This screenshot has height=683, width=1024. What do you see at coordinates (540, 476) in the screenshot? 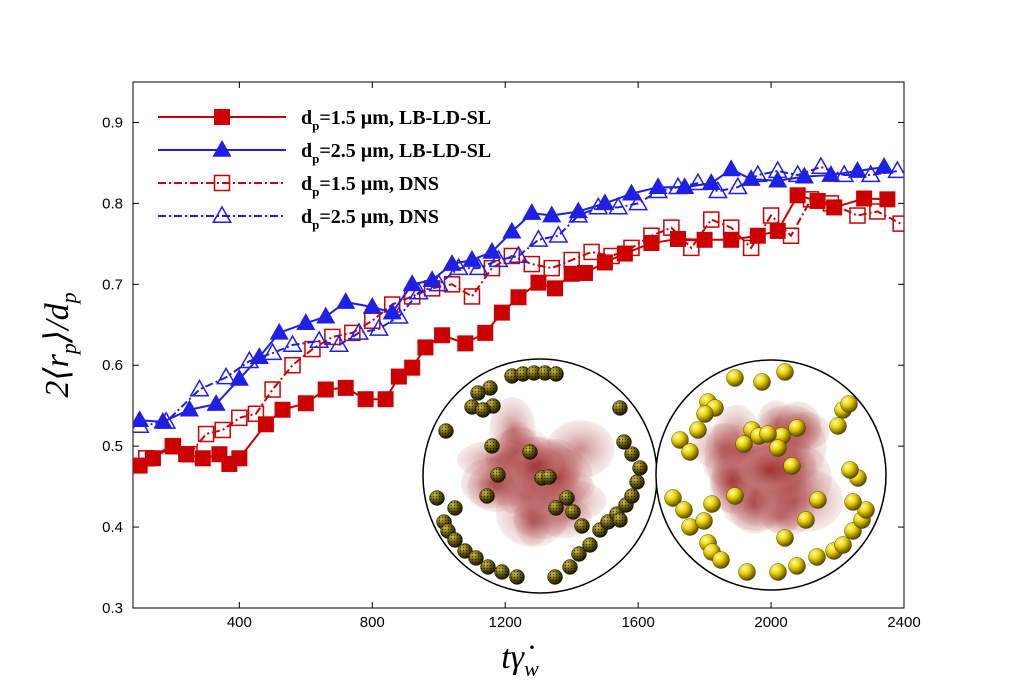
I see `inset-cross-section-1.5um` at bounding box center [540, 476].